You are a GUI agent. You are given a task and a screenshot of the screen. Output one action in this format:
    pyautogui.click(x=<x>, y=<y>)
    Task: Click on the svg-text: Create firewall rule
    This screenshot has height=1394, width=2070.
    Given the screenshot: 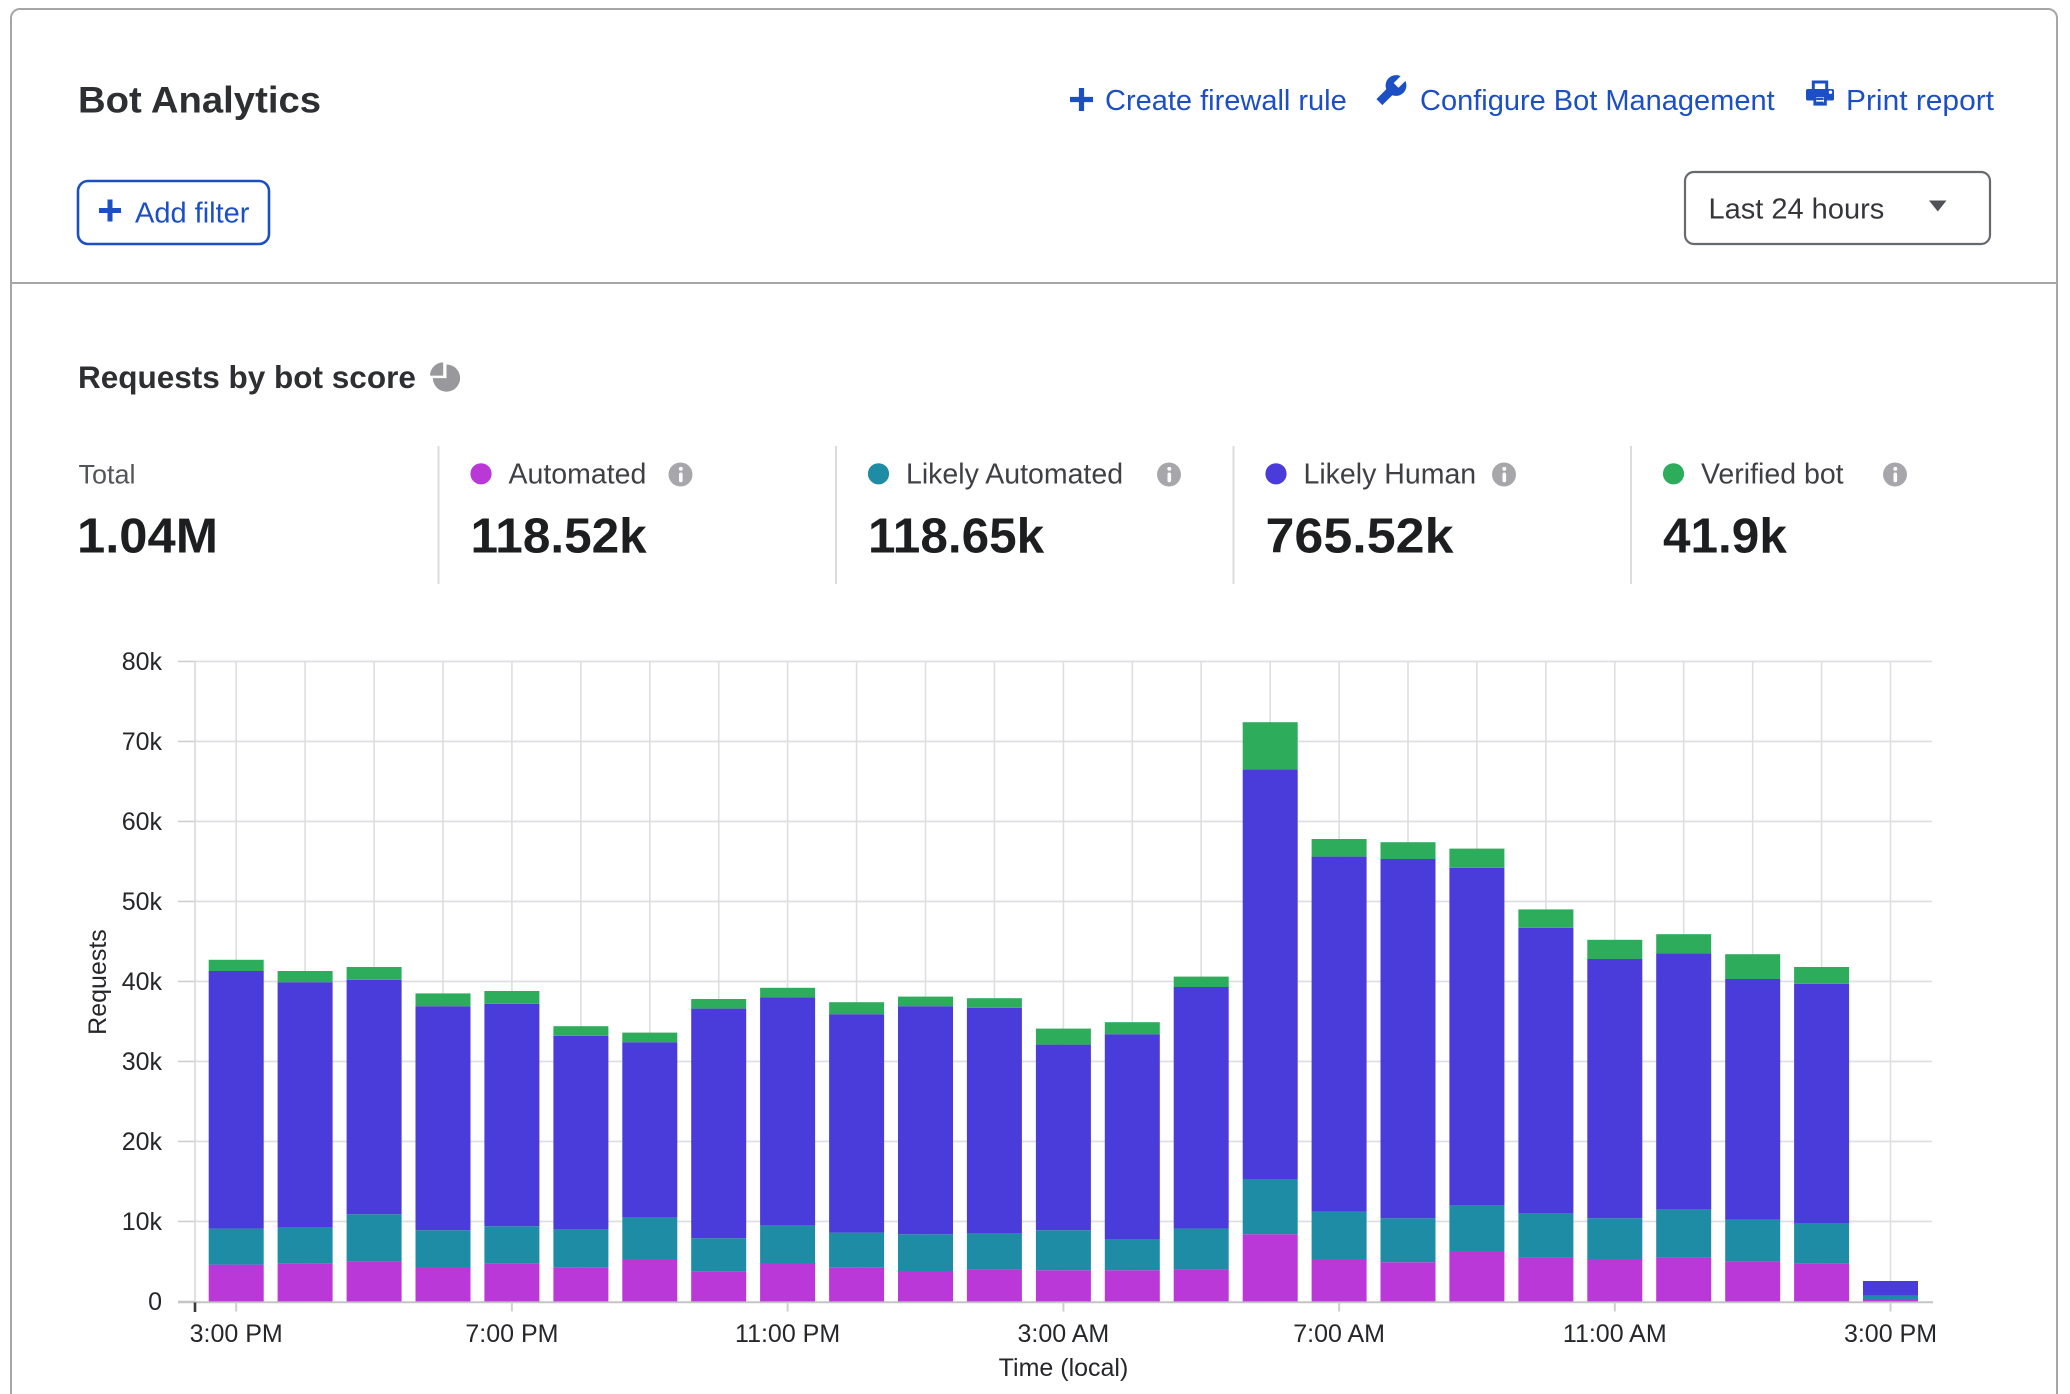 What is the action you would take?
    pyautogui.click(x=1226, y=101)
    